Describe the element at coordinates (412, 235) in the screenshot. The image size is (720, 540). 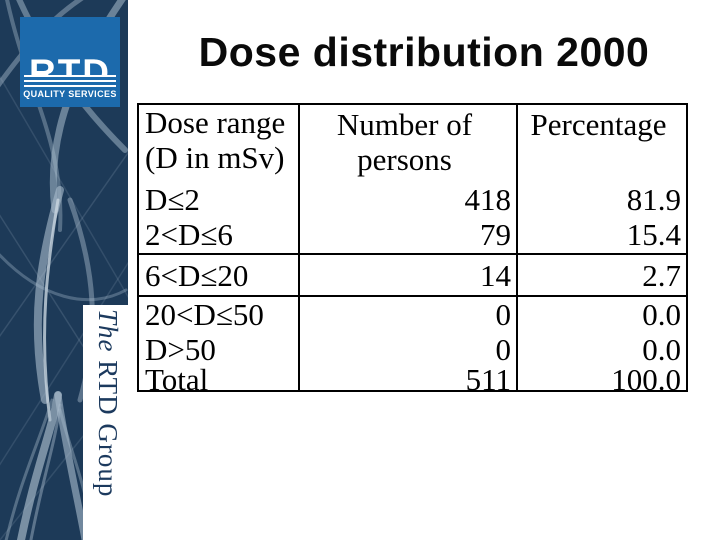
I see `table-row: 2<D≤6 79 15.4` at that location.